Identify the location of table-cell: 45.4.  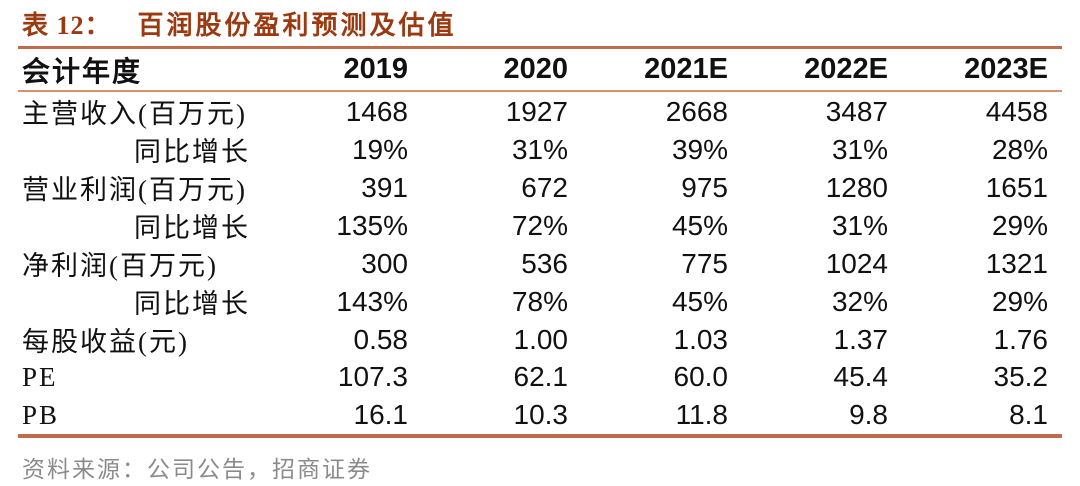
(861, 376).